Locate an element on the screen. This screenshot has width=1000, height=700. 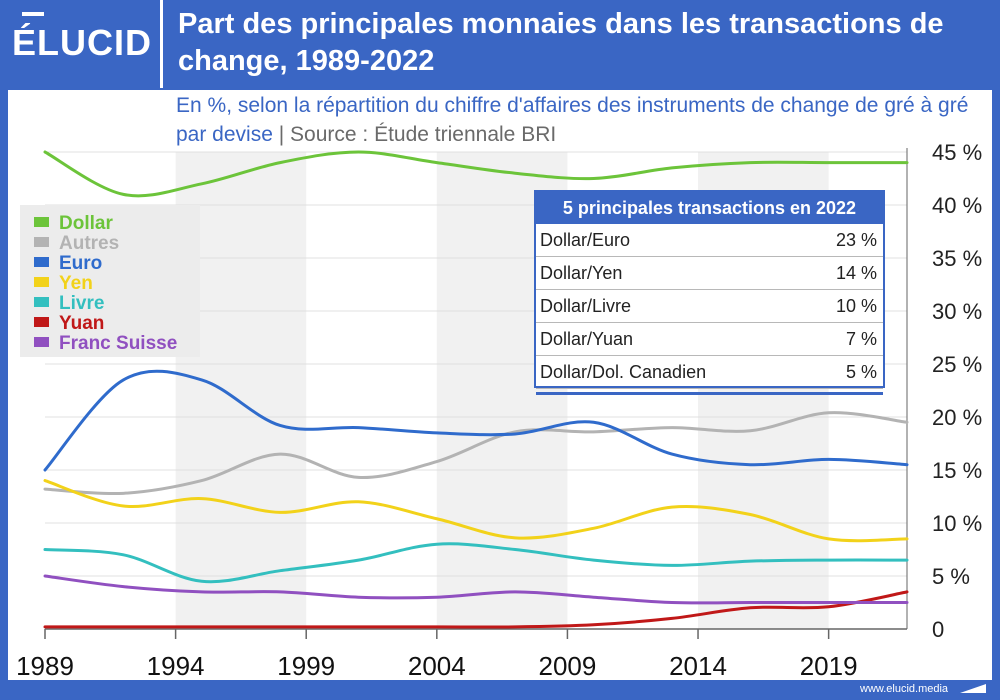
legend-item-dollar: Dollar is located at coordinates (73, 224).